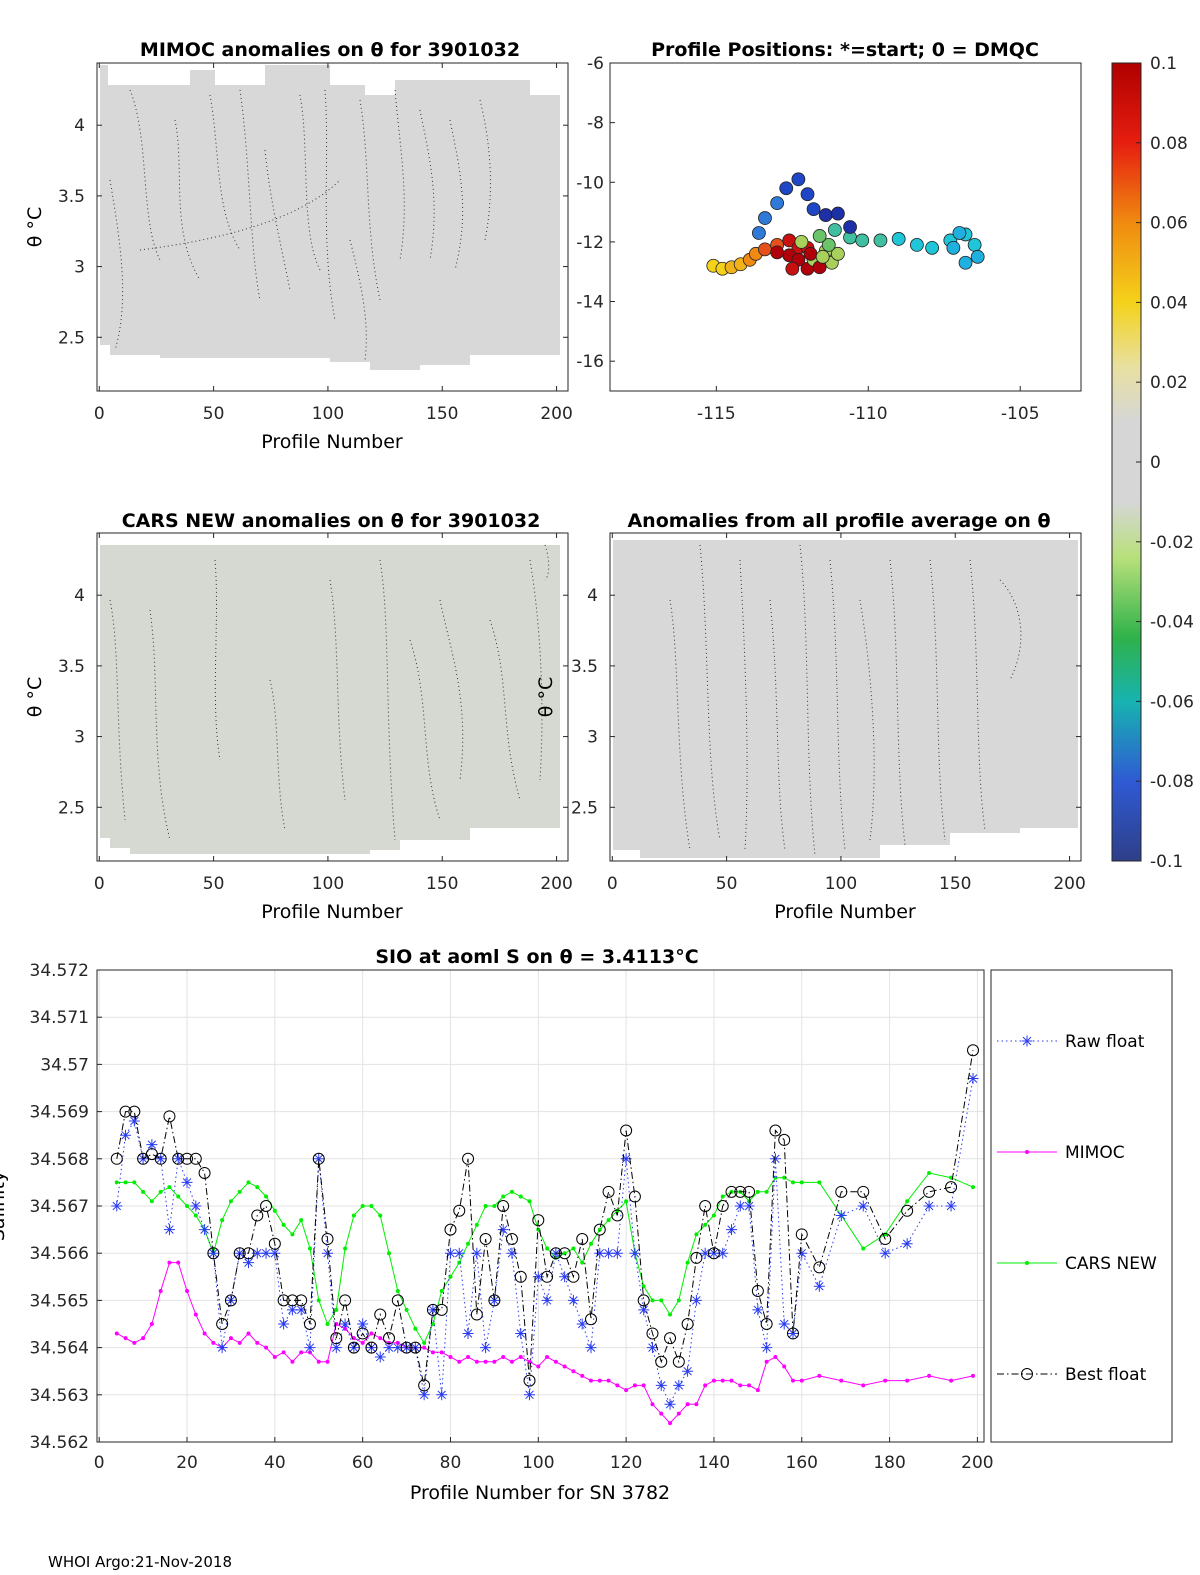 The image size is (1200, 1575). I want to click on y-tick-label: 34.567, so click(59, 1207).